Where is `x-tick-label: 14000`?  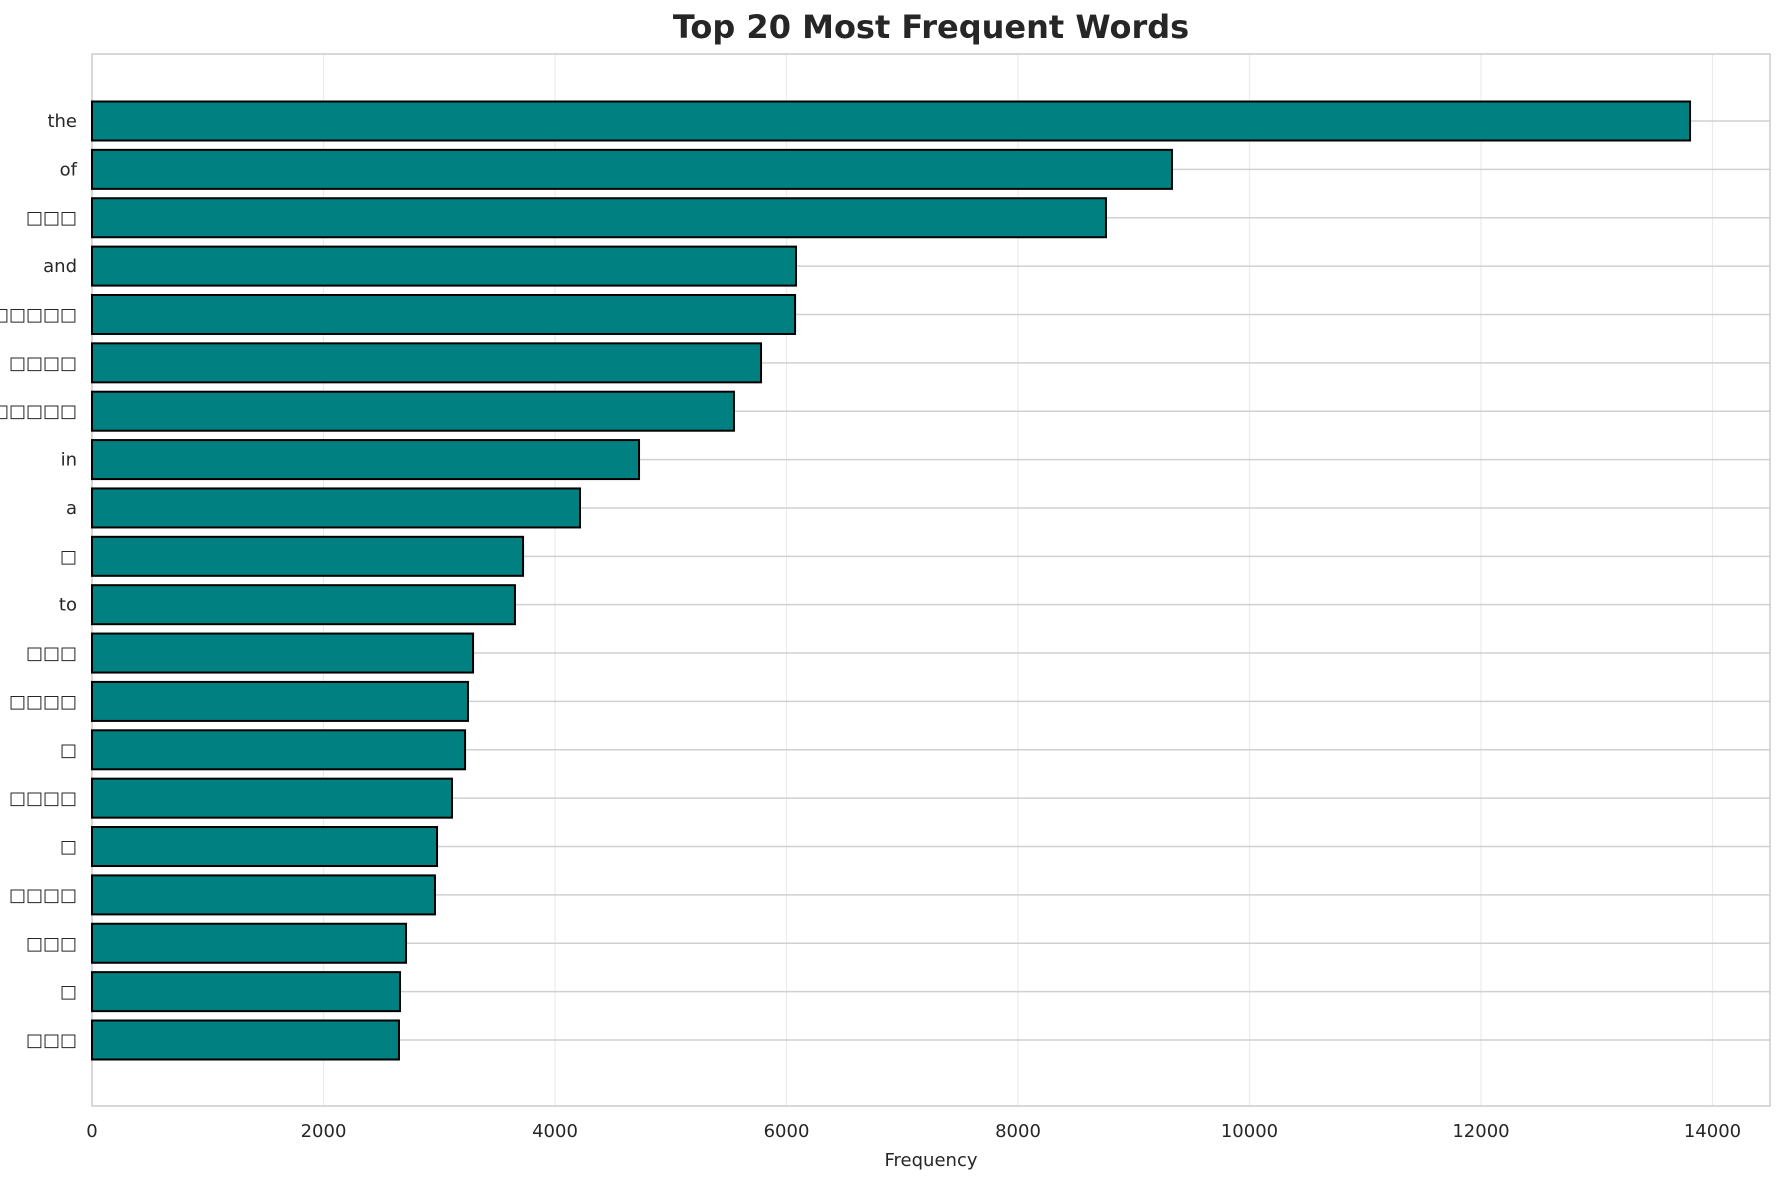 x-tick-label: 14000 is located at coordinates (1712, 1131).